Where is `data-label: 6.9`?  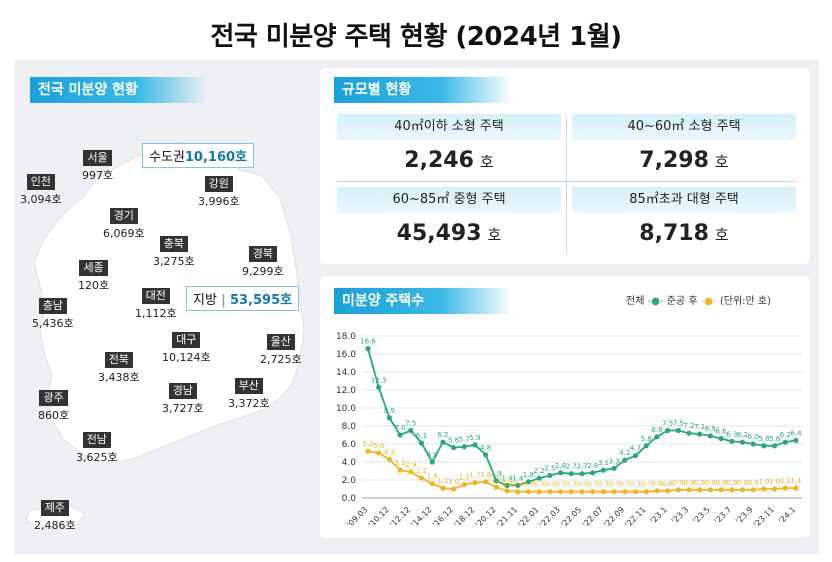 data-label: 6.9 is located at coordinates (710, 429).